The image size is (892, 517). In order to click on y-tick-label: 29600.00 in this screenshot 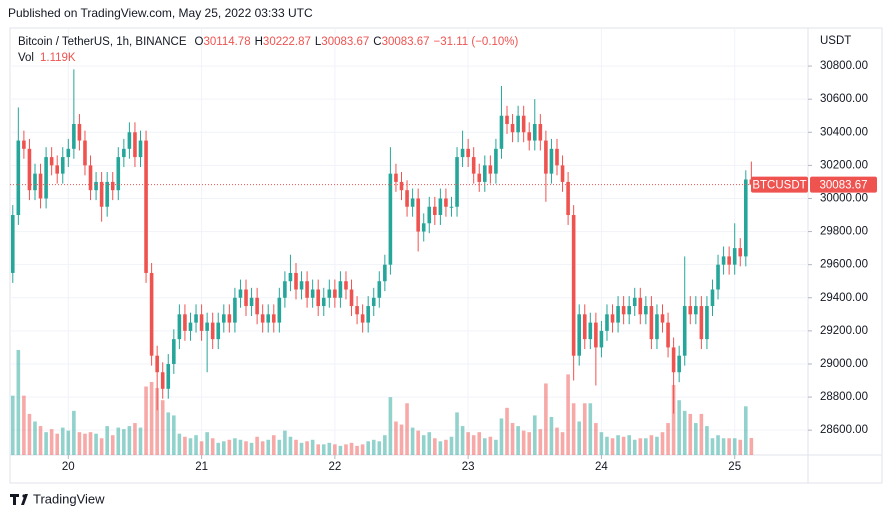, I will do `click(844, 265)`.